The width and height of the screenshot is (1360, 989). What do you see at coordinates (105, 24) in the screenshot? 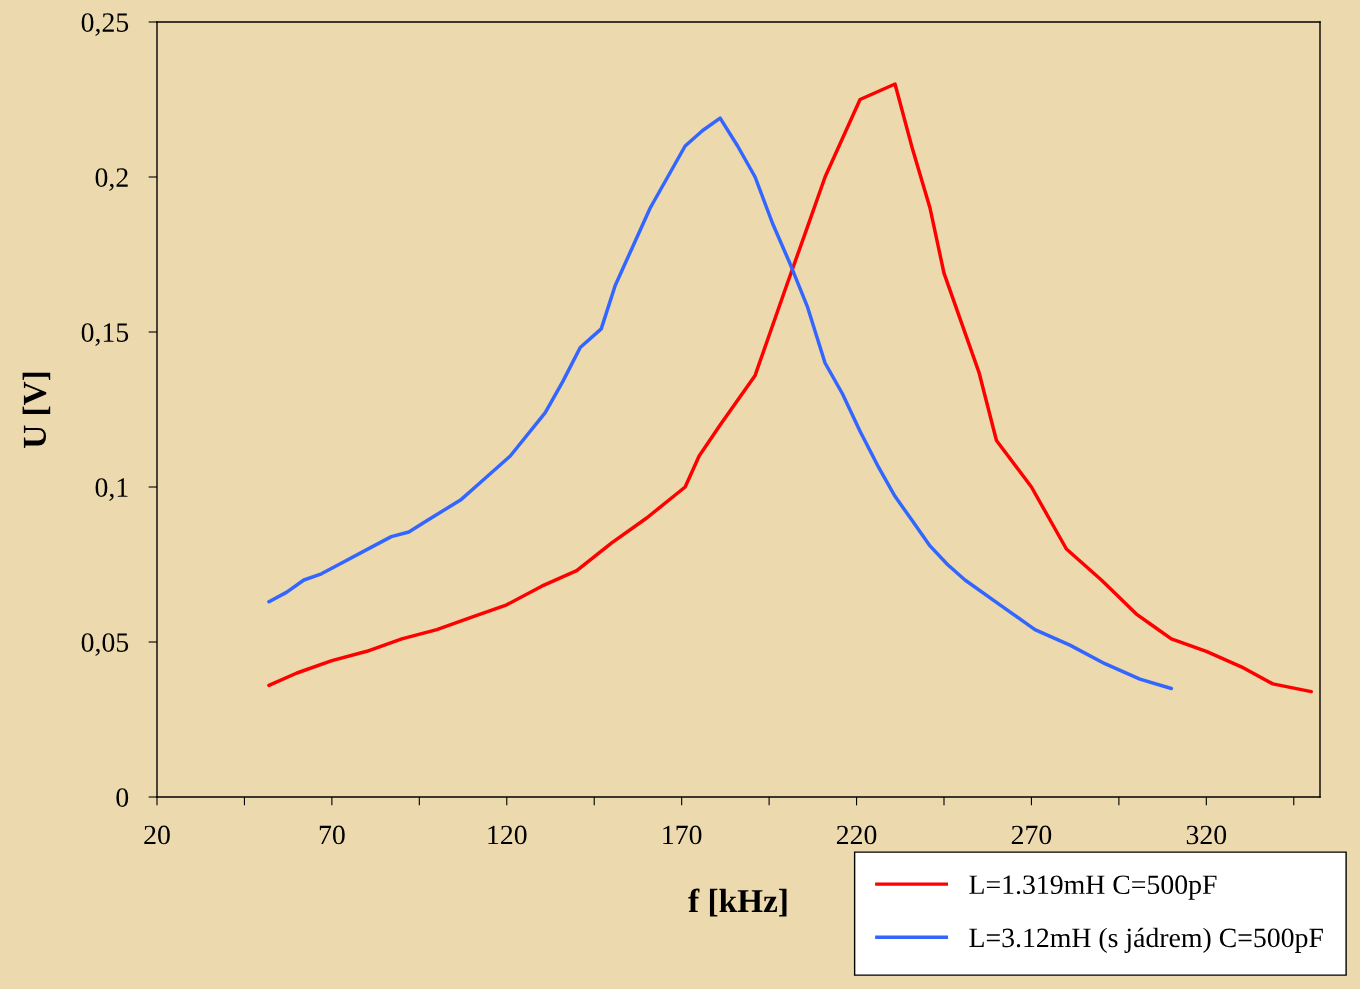
I see `y-tick-label: 0,25` at bounding box center [105, 24].